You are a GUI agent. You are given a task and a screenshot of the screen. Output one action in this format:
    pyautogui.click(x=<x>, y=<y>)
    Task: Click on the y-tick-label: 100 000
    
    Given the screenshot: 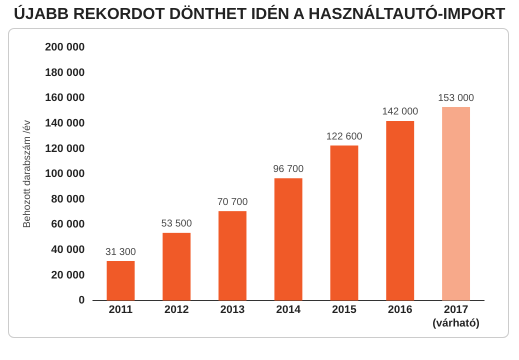 What is the action you would take?
    pyautogui.click(x=64, y=174)
    